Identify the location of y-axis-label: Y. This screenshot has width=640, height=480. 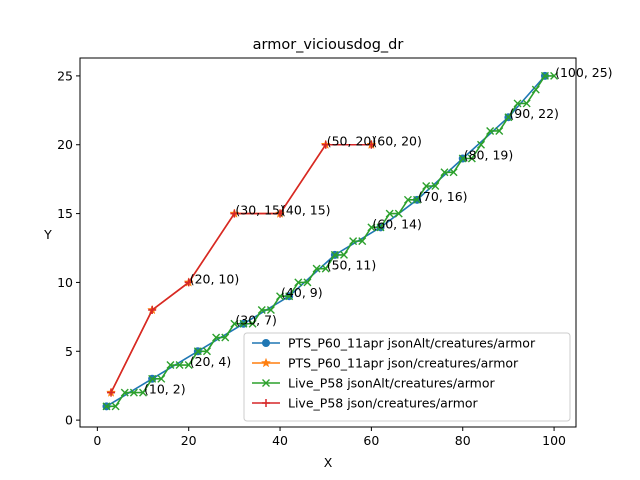
(47, 234).